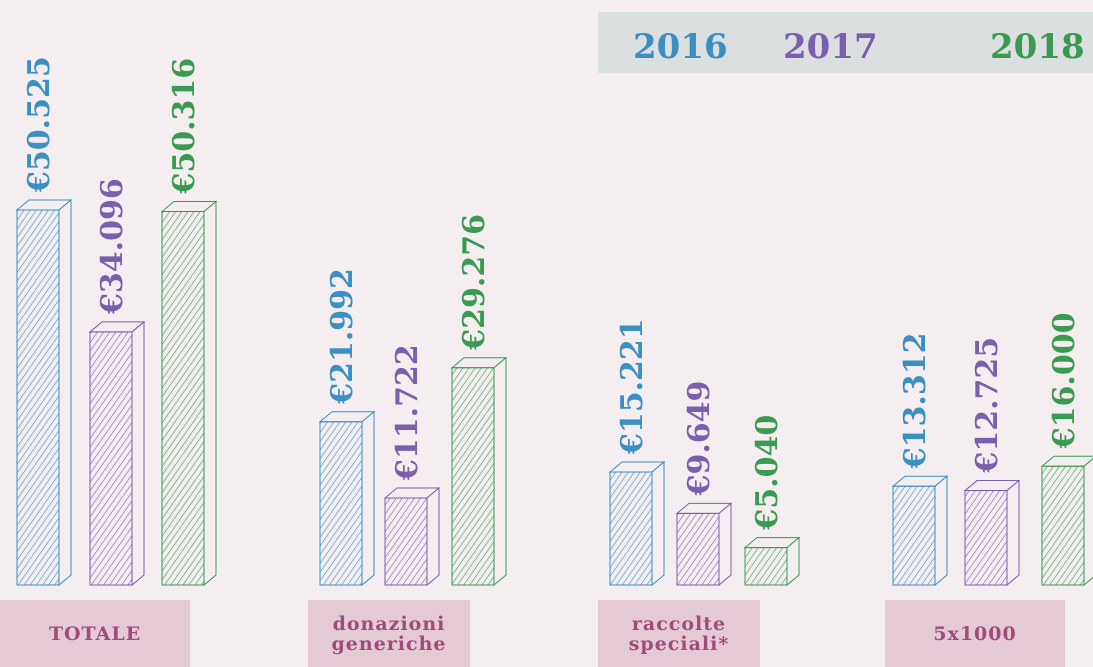 This screenshot has width=1093, height=667. I want to click on value-label: €5.040, so click(767, 473).